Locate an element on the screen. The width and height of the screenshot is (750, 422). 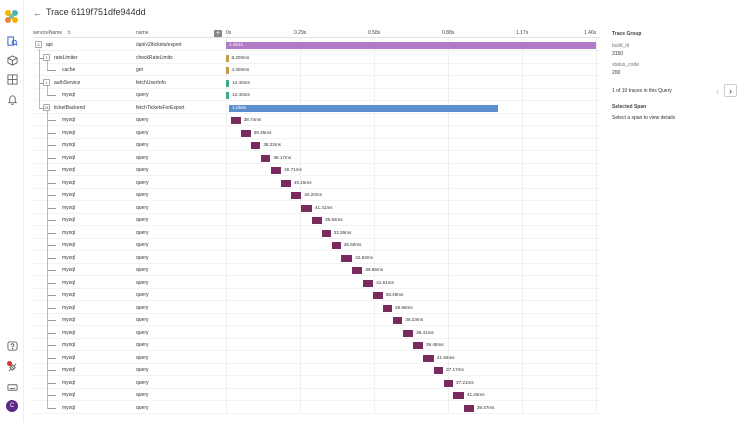
span-row: mysql query 39.92ms is located at coordinates (316, 220).